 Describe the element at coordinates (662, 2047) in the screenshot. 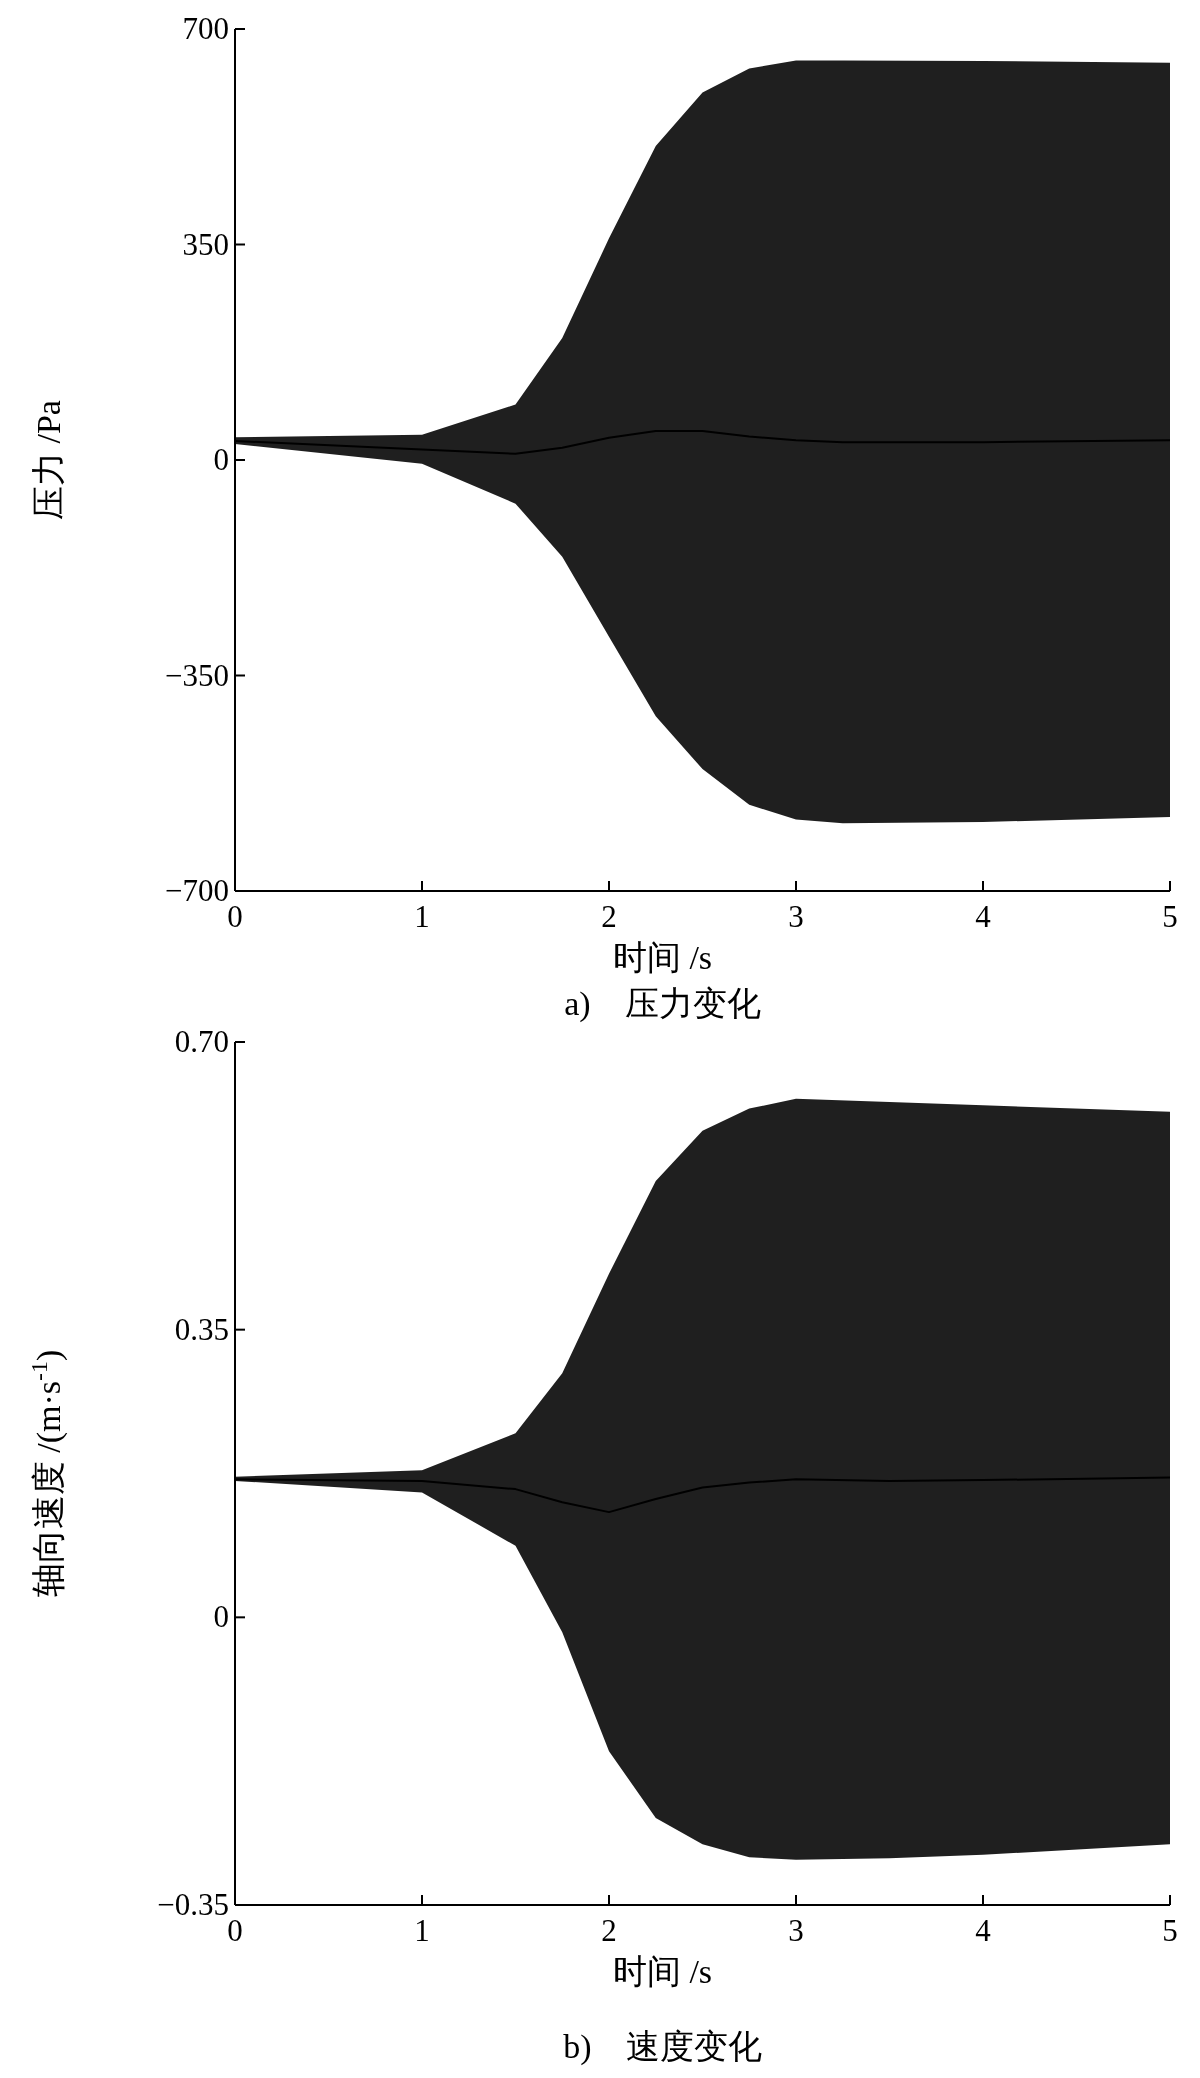

I see `text: b) 速度变化` at that location.